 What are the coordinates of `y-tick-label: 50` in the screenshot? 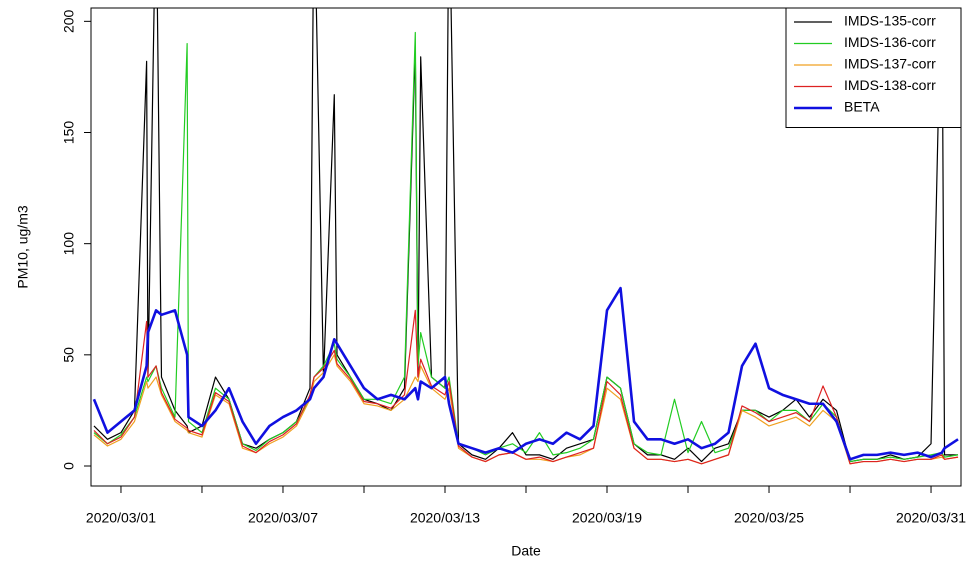 It's located at (69, 355).